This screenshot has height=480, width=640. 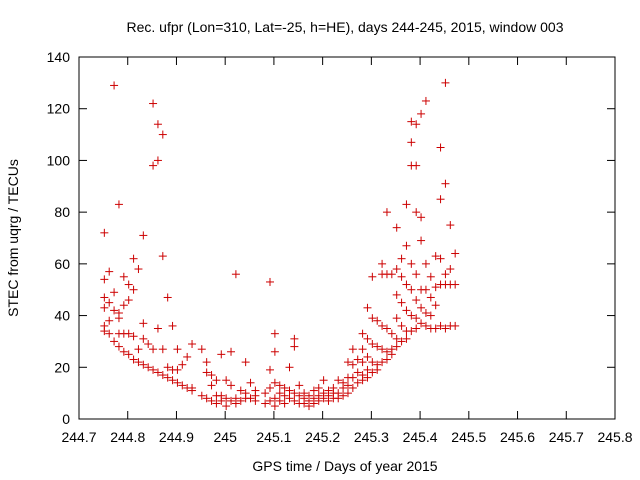 What do you see at coordinates (176, 437) in the screenshot?
I see `x-tick-label: 244.9` at bounding box center [176, 437].